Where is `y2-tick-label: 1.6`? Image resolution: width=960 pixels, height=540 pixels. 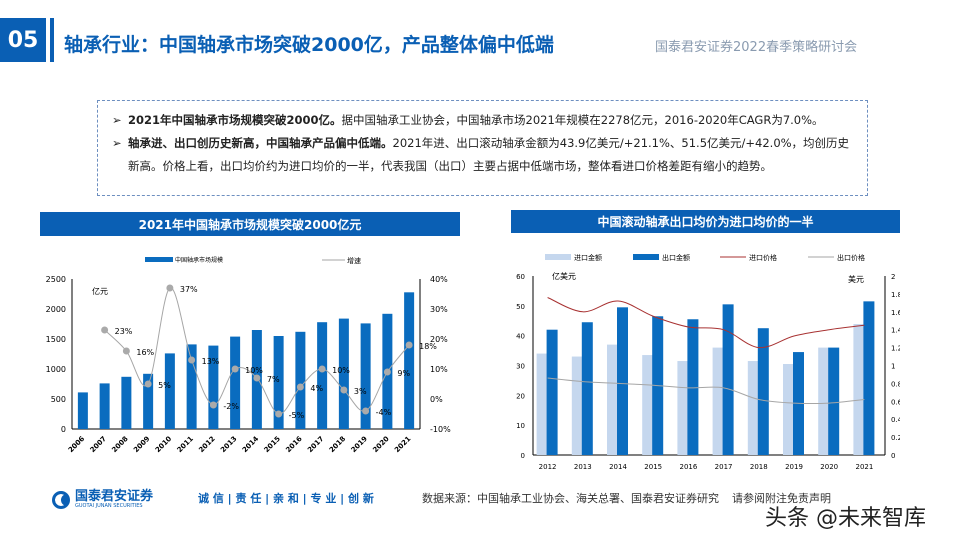 y2-tick-label: 1.6 is located at coordinates (895, 313).